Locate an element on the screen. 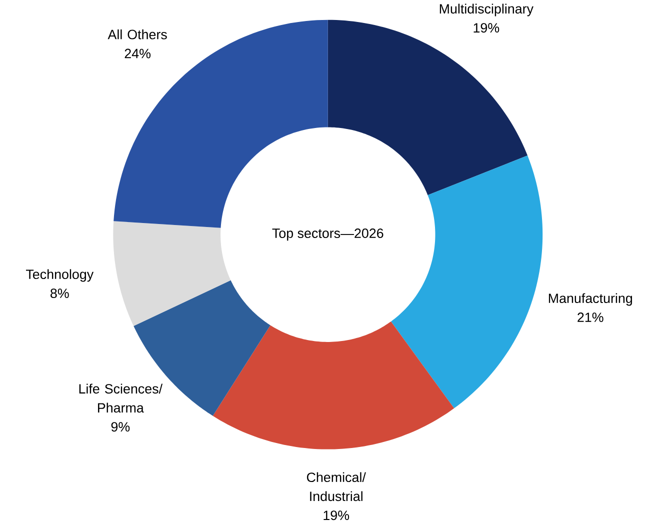 The width and height of the screenshot is (650, 524). slice-label: Manufacturing is located at coordinates (590, 299).